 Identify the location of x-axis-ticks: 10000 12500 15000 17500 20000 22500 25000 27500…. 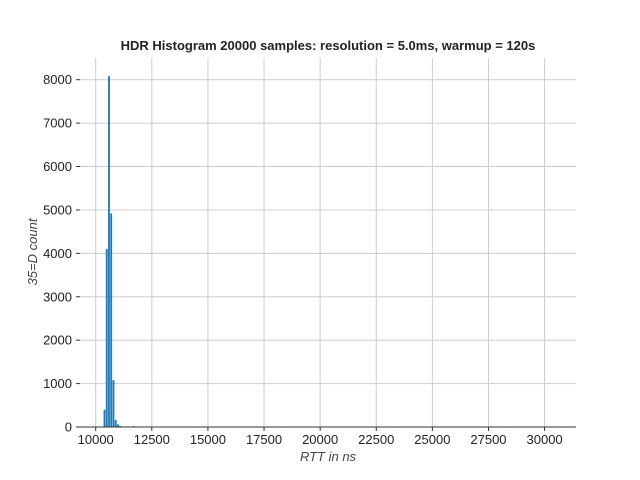
(320, 437).